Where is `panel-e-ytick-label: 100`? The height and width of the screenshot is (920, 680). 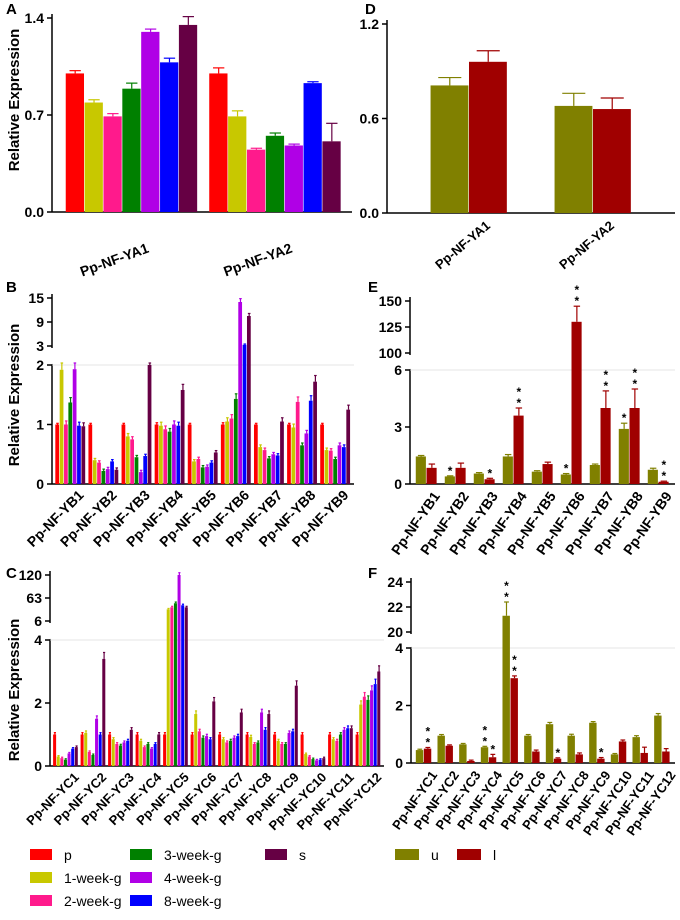
panel-e-ytick-label: 100 is located at coordinates (391, 353).